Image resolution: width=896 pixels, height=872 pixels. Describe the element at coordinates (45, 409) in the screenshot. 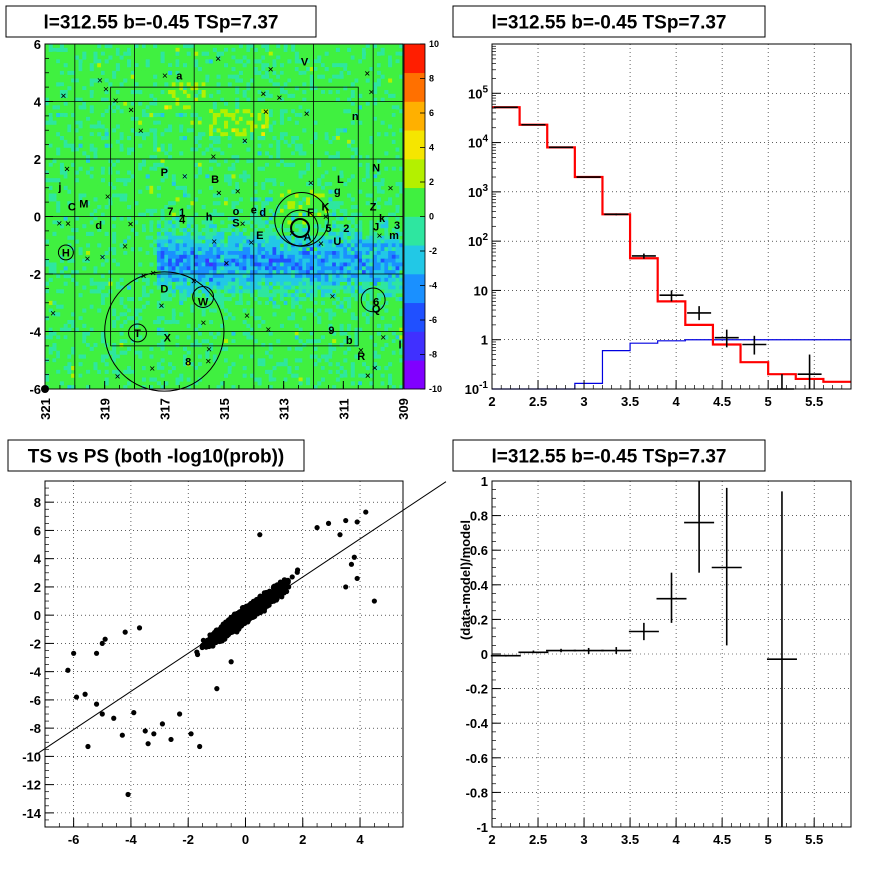

I see `x-tick-label: 321` at that location.